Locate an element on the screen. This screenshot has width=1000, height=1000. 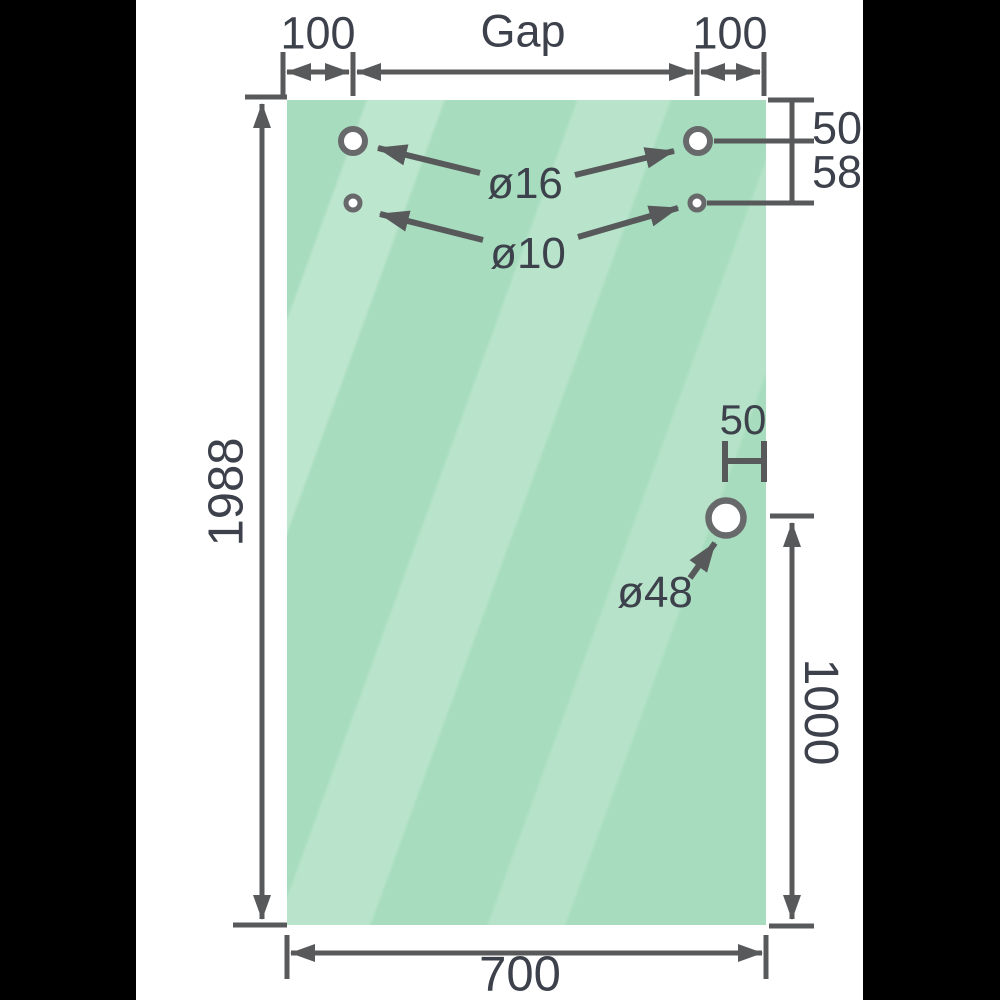
dim-label-700: 700 is located at coordinates (520, 973).